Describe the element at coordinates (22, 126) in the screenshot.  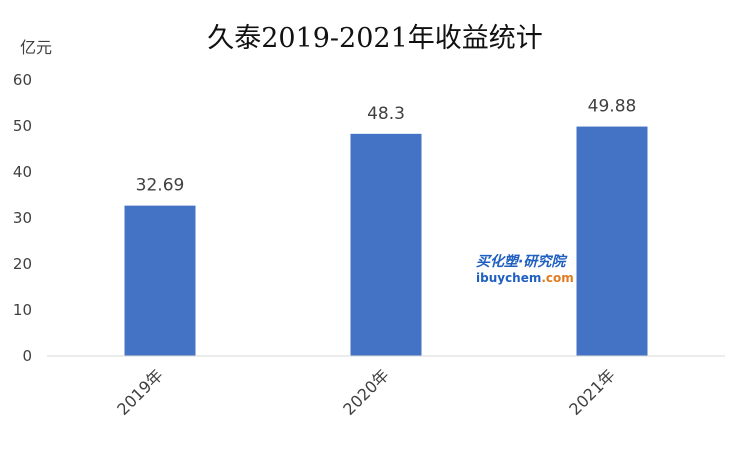
I see `y-tick-label: 50` at that location.